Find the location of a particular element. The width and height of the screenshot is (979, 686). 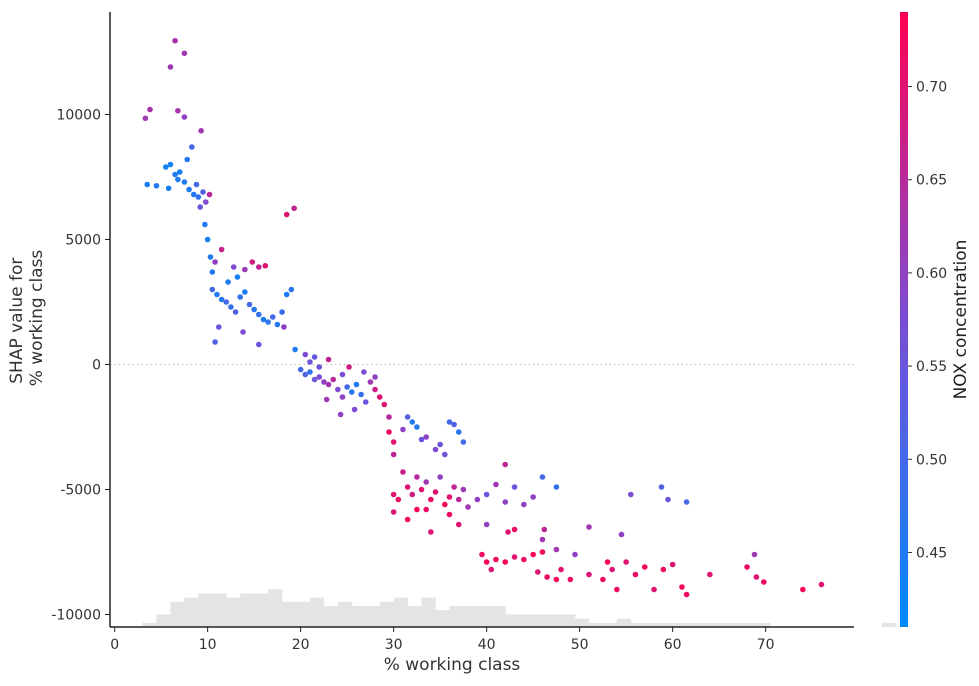

colorbar-tick-label: 0.45 is located at coordinates (931, 553).